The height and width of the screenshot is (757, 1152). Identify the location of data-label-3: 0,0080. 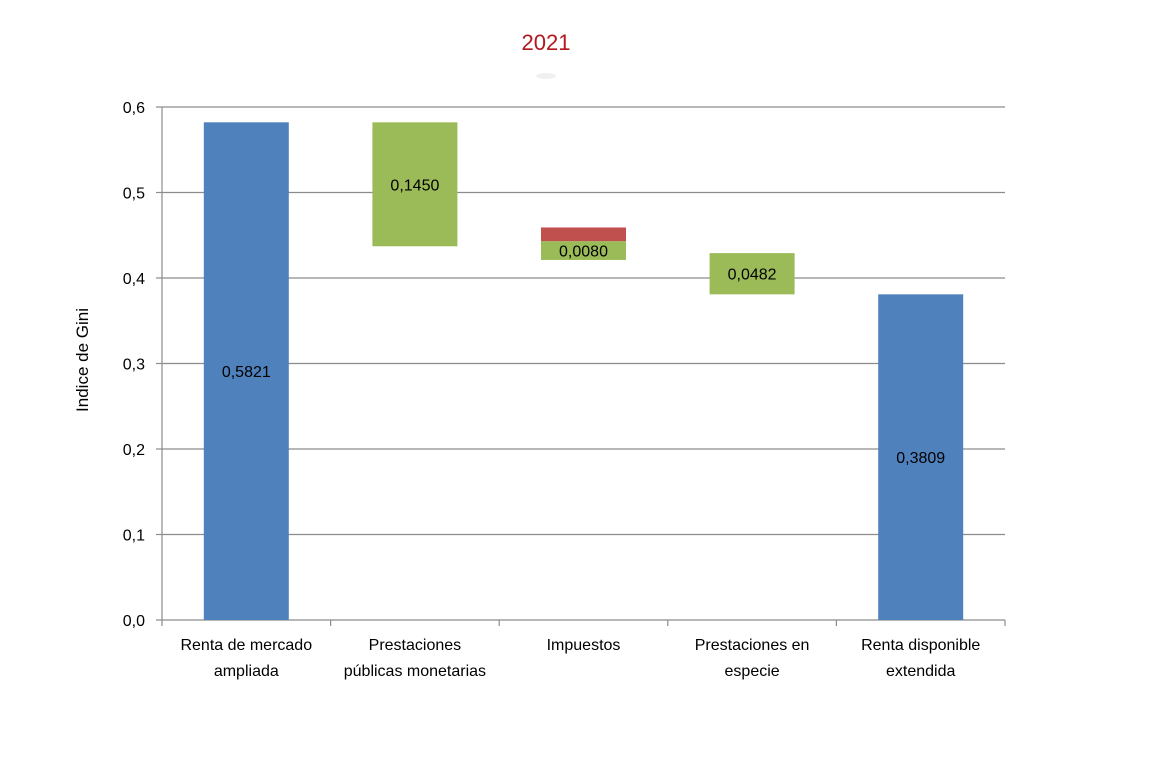
(583, 252).